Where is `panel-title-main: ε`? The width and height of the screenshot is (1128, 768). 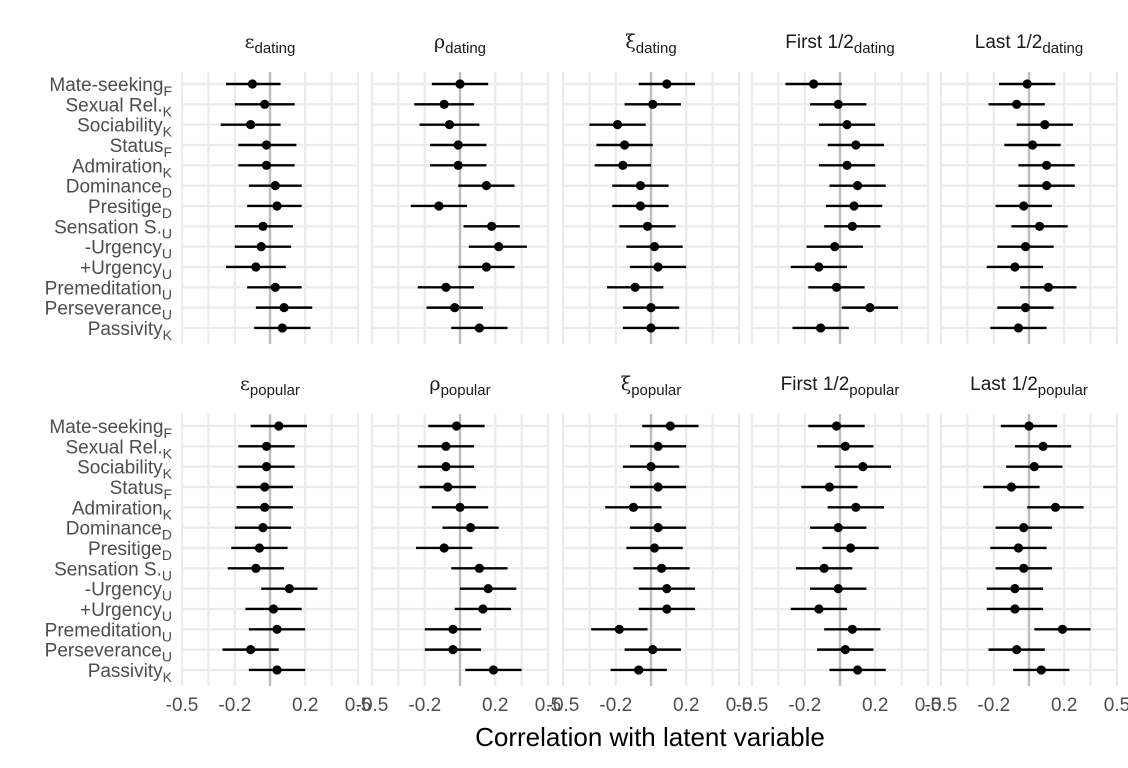 panel-title-main: ε is located at coordinates (245, 384).